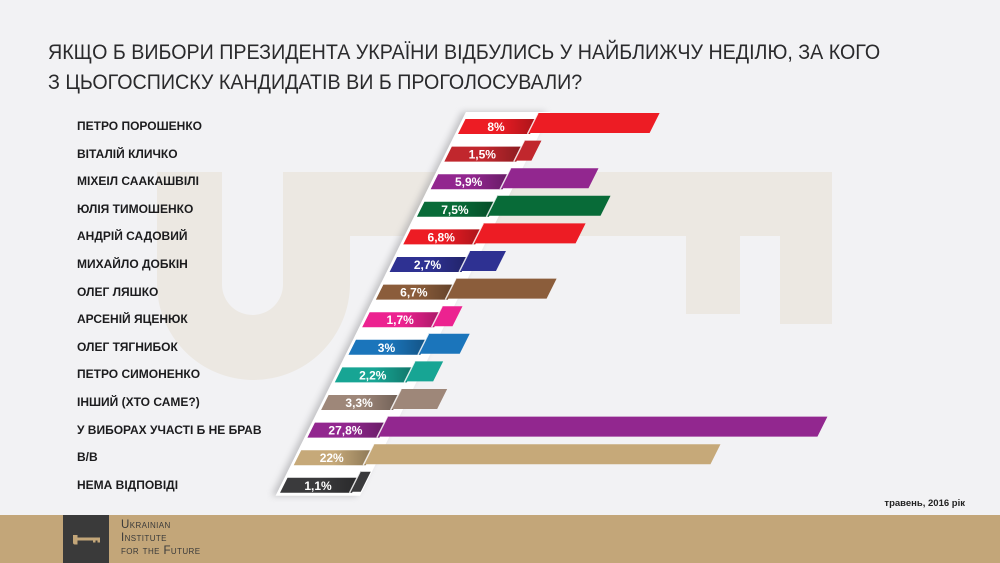  What do you see at coordinates (169, 429) in the screenshot?
I see `category-label: У ВИБОРАХ УЧАСТІ Б НЕ БРАВ` at bounding box center [169, 429].